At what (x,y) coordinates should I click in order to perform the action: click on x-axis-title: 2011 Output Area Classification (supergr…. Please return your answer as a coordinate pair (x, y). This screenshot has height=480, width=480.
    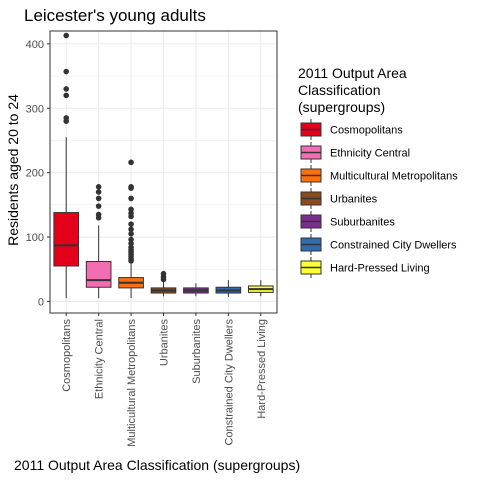
    Looking at the image, I should click on (157, 465).